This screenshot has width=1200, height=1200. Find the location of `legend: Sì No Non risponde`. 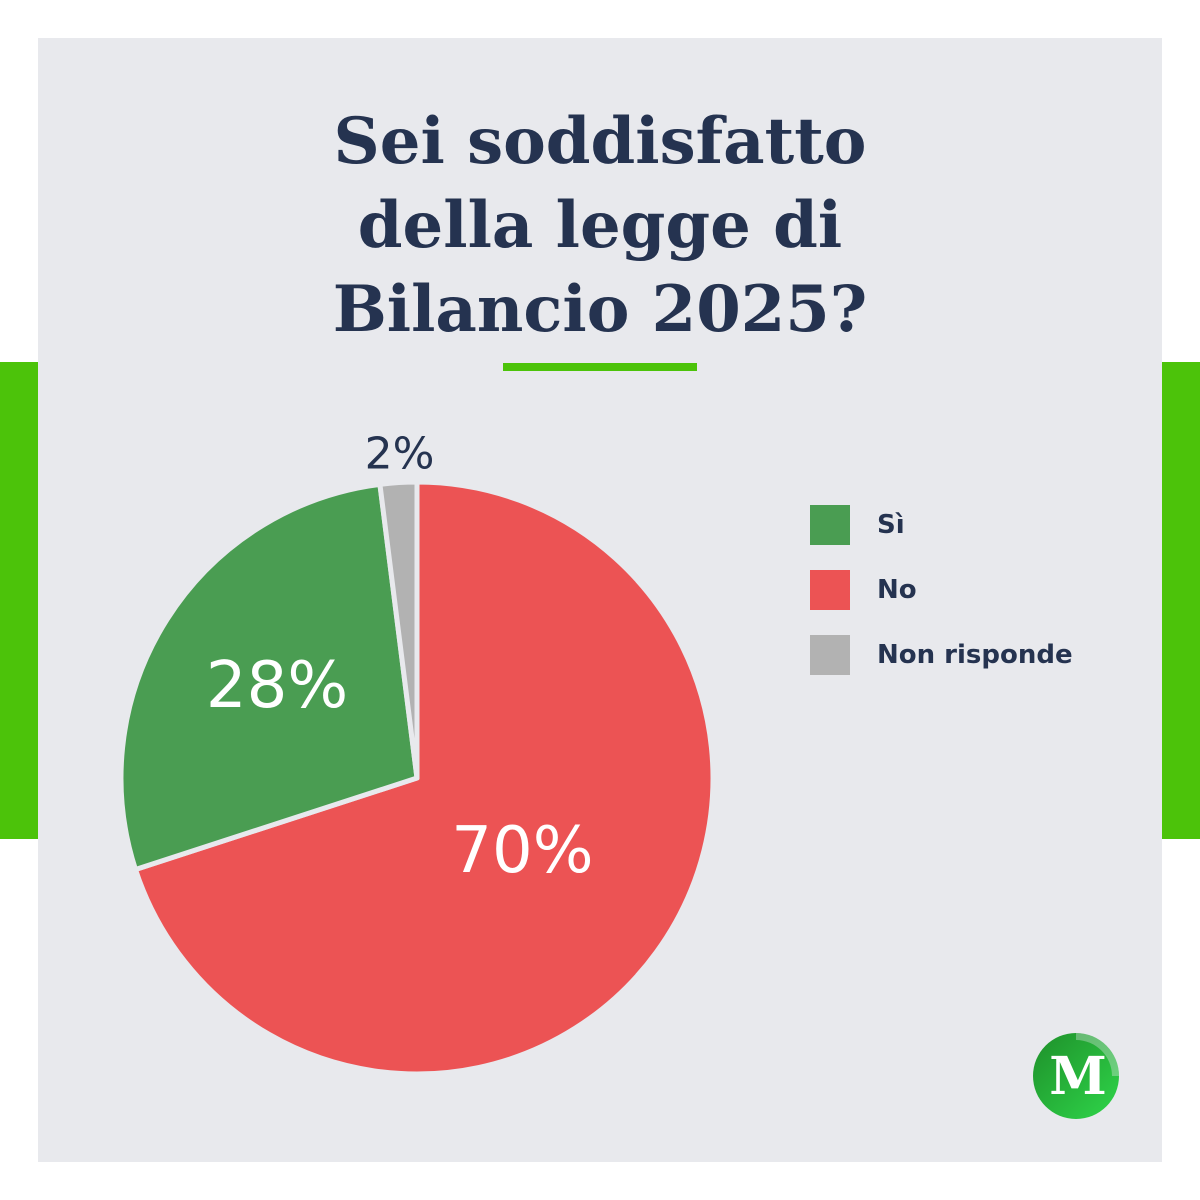

legend: Sì No Non risponde is located at coordinates (941, 602).